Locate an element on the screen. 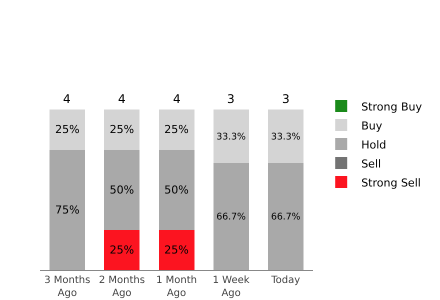  x-tick-label: 1 Month Ago is located at coordinates (176, 287).